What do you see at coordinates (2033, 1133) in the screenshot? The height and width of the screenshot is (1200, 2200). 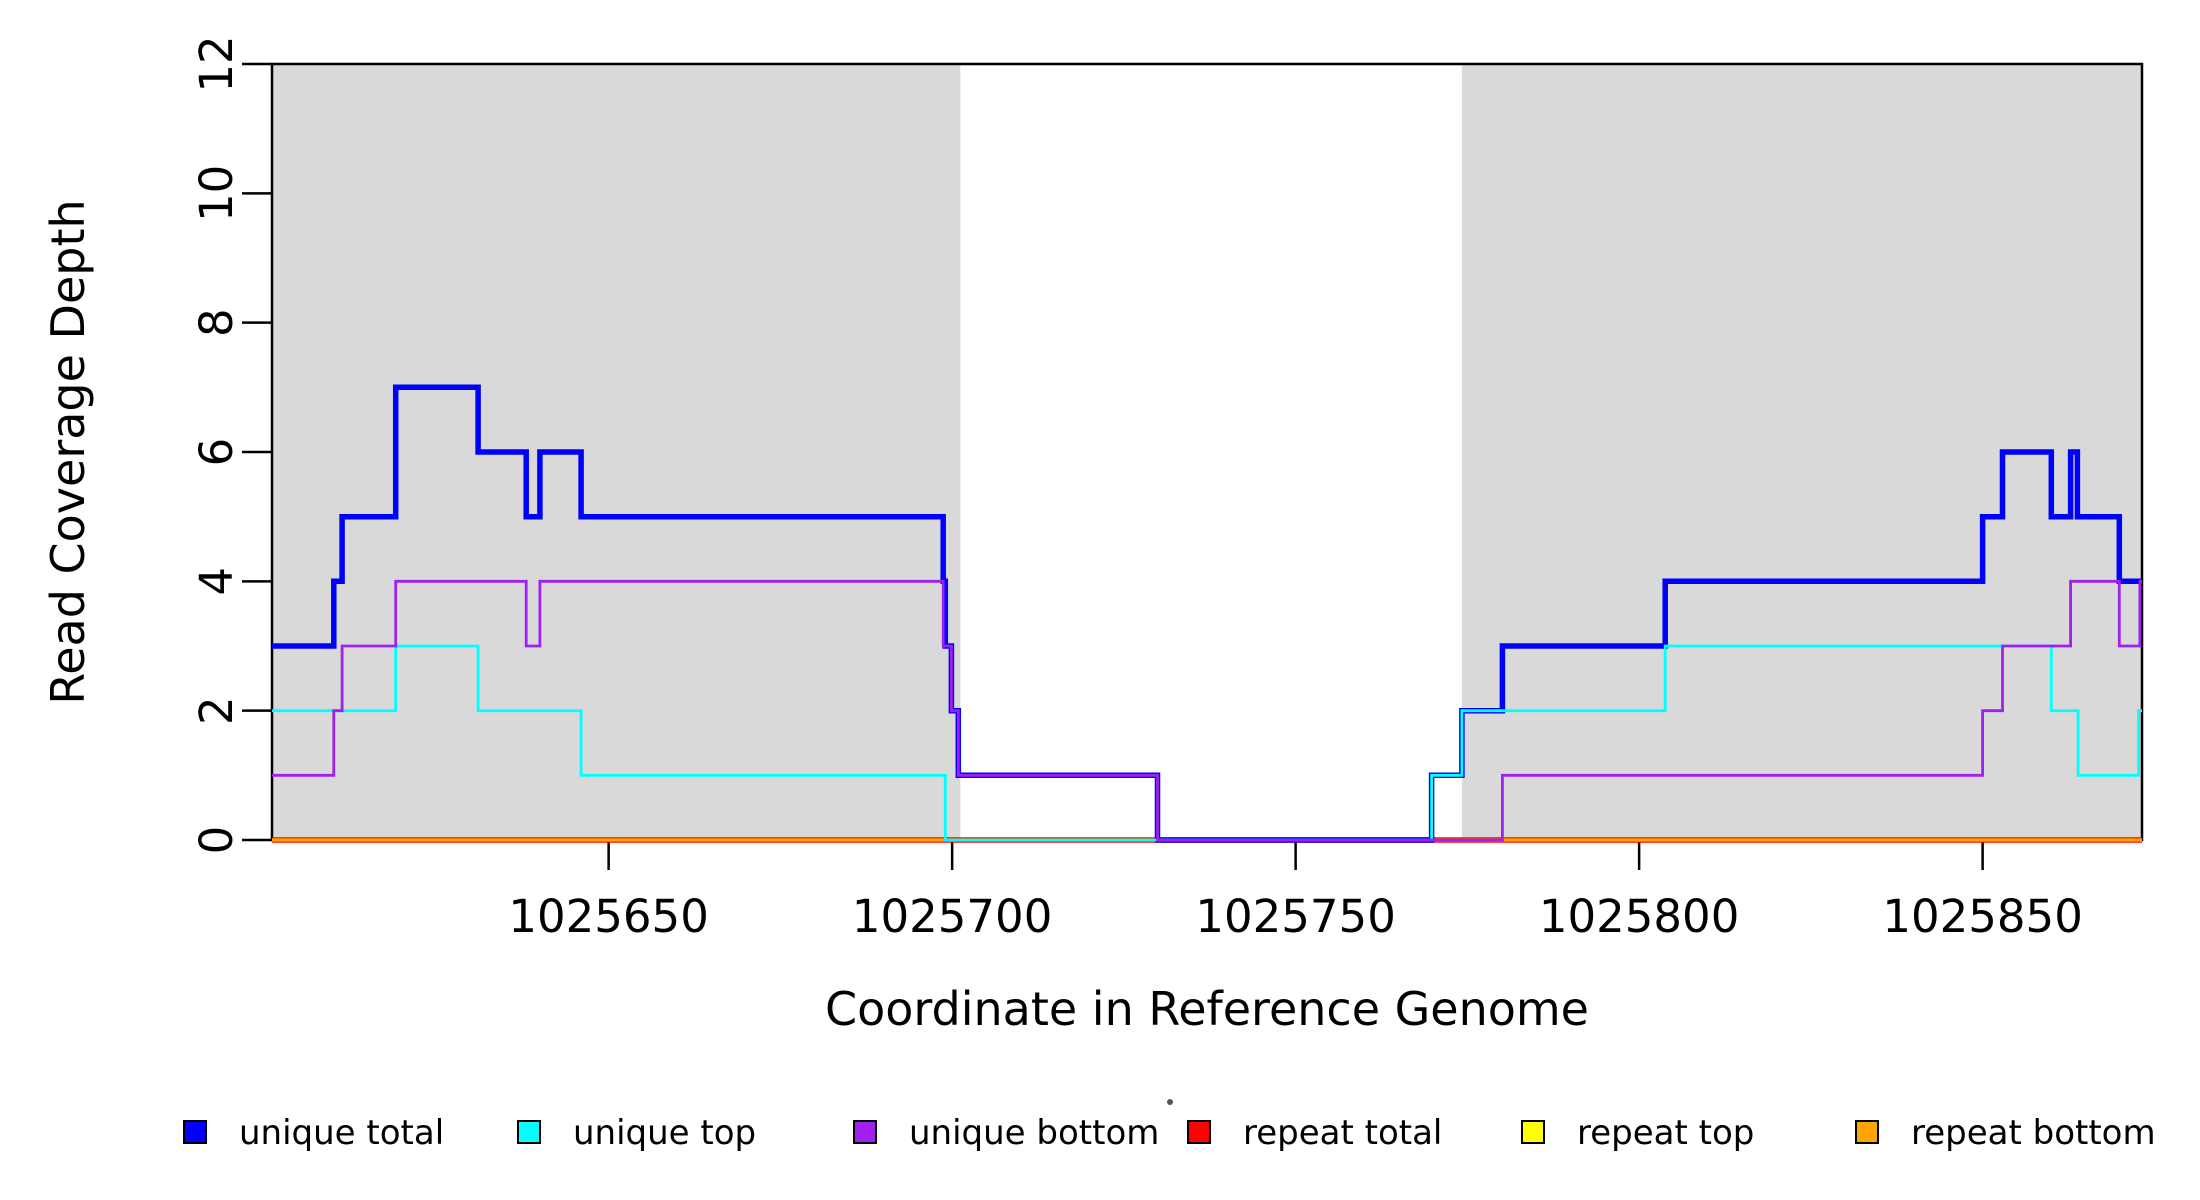 I see `legend-label-repeat-bottom: repeat bottom` at bounding box center [2033, 1133].